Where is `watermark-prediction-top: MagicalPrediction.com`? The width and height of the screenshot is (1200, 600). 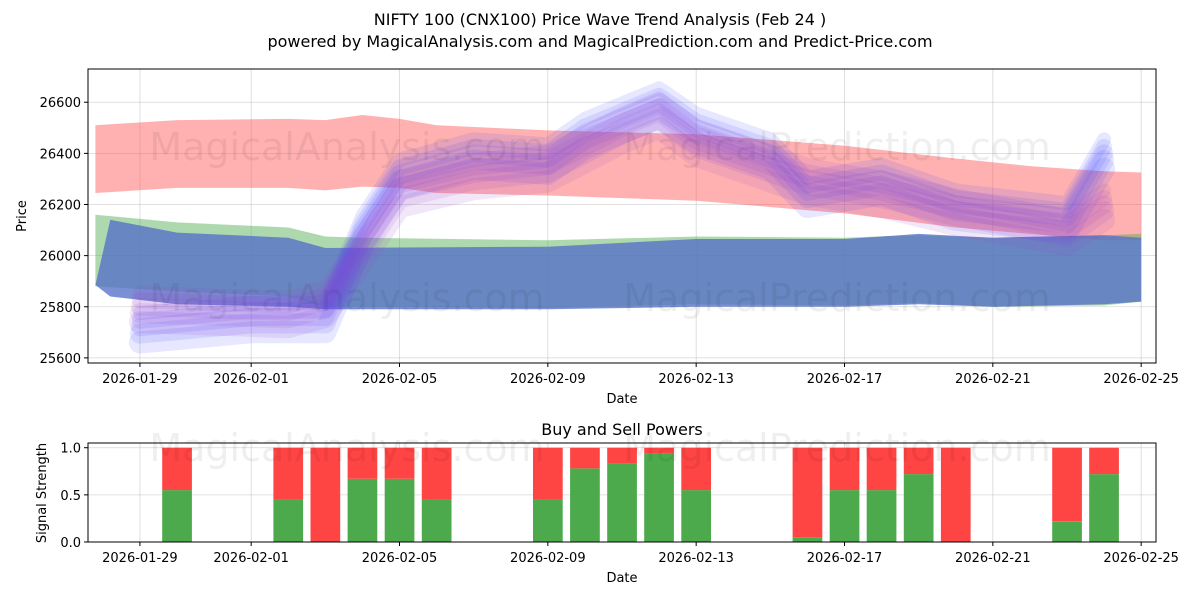 watermark-prediction-top: MagicalPrediction.com is located at coordinates (837, 147).